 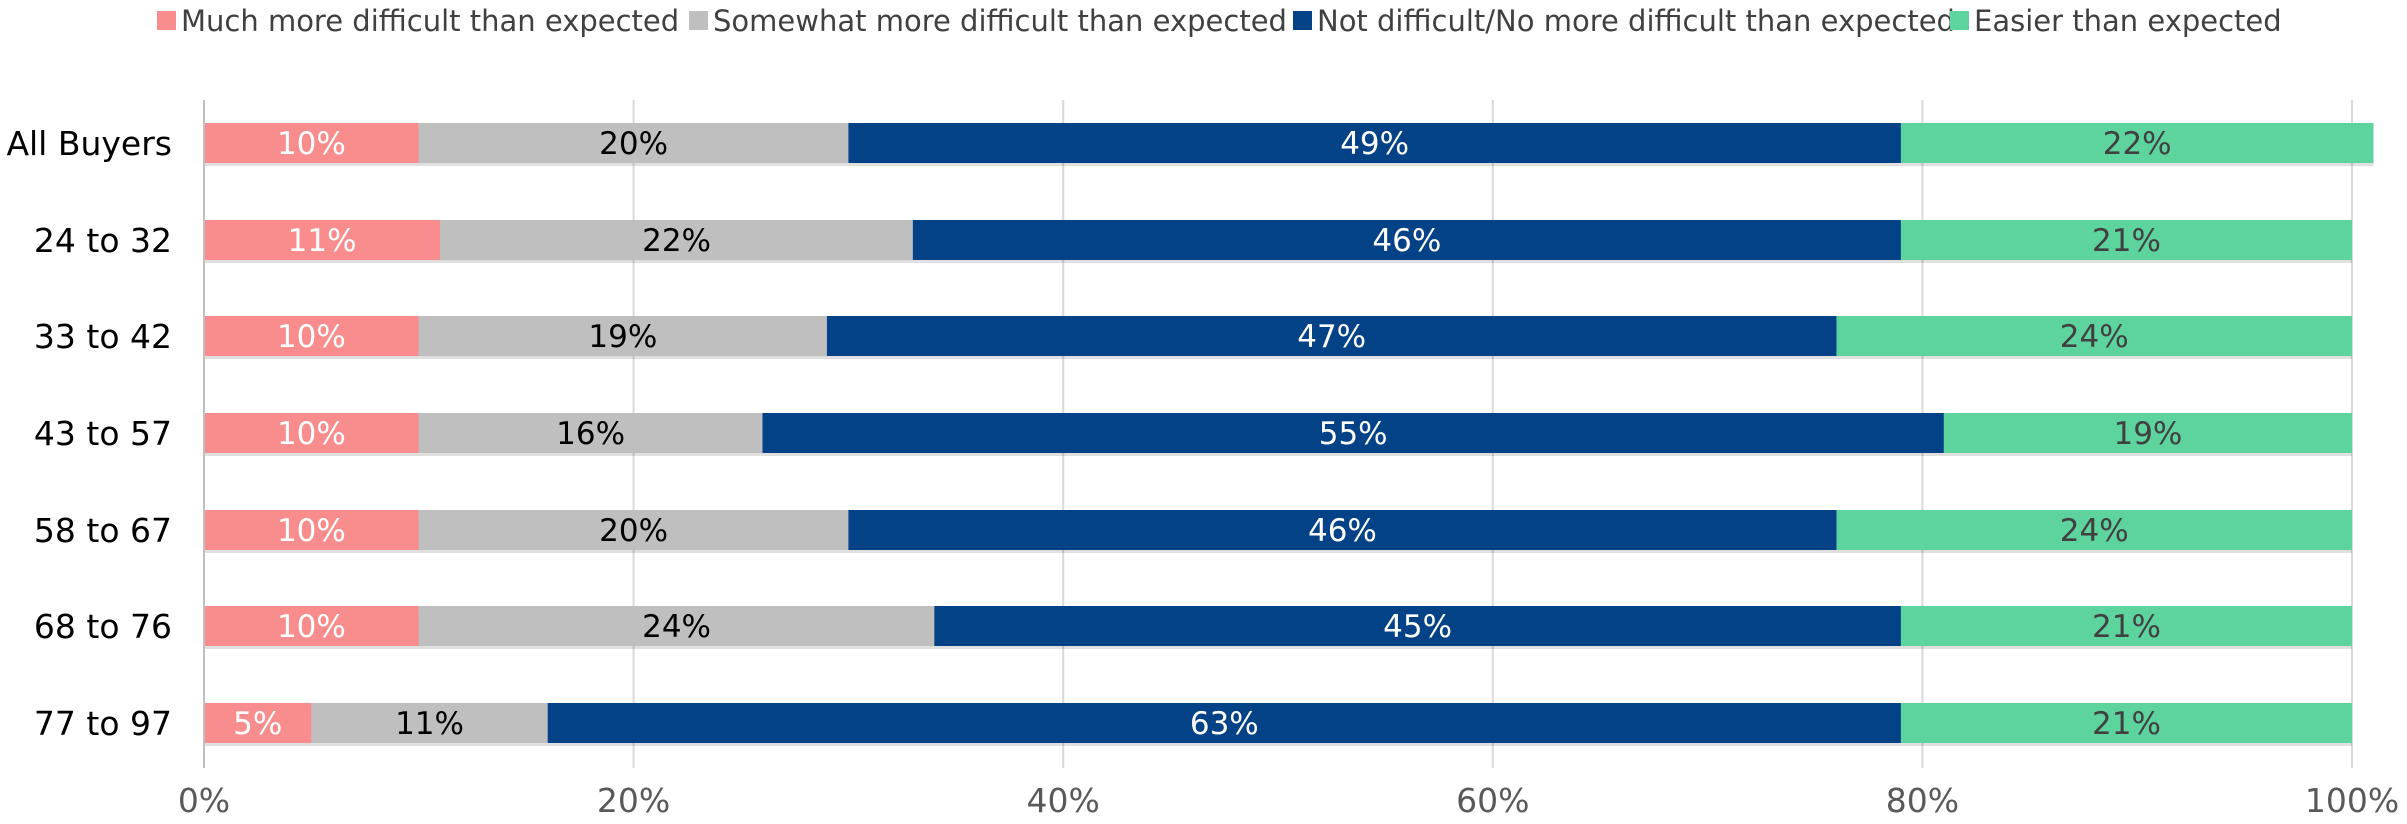 I want to click on category-label: 43 to 57, so click(x=103, y=433).